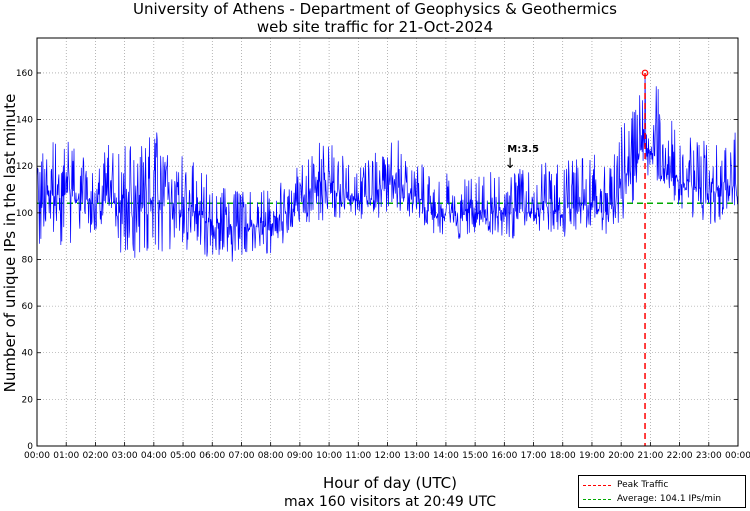 This screenshot has height=511, width=750. Describe the element at coordinates (28, 400) in the screenshot. I see `y-tick-label: 20` at that location.